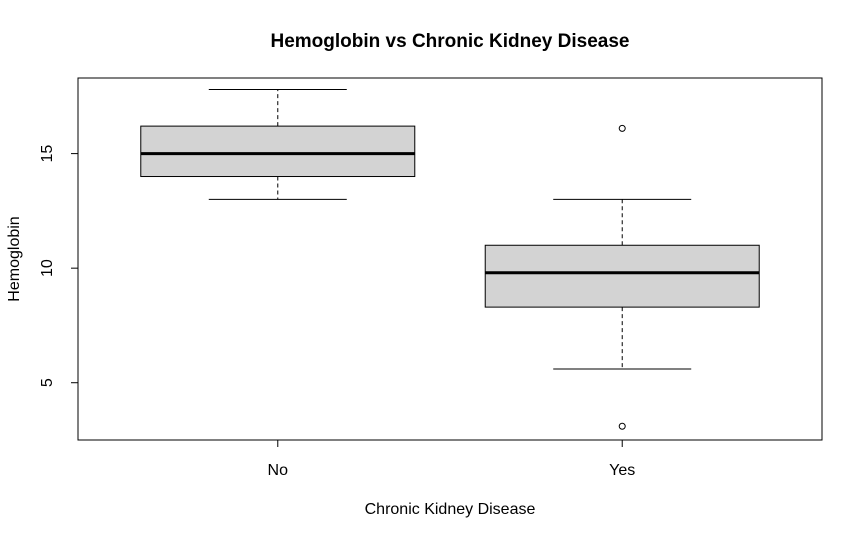 The height and width of the screenshot is (538, 862). Describe the element at coordinates (278, 470) in the screenshot. I see `x-tick-label: No` at that location.